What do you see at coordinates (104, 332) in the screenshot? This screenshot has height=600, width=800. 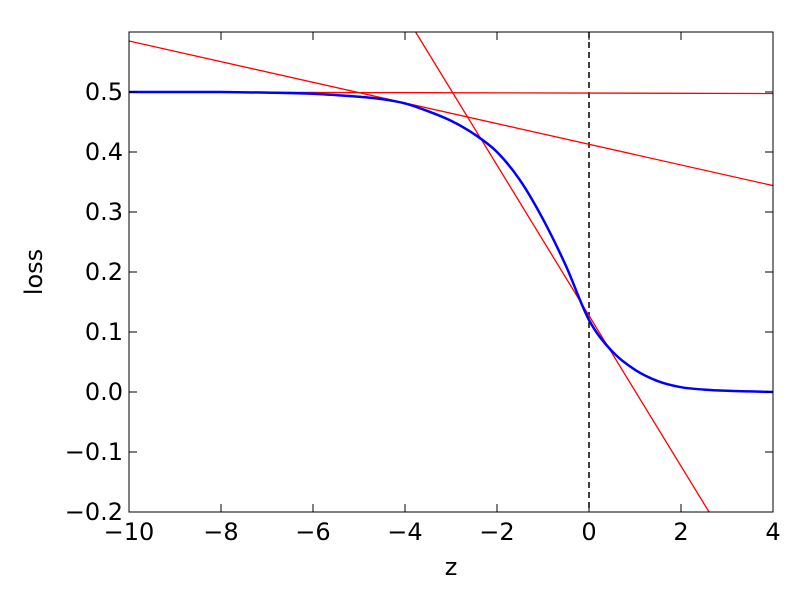 I see `y-tick-label: 0.1` at bounding box center [104, 332].